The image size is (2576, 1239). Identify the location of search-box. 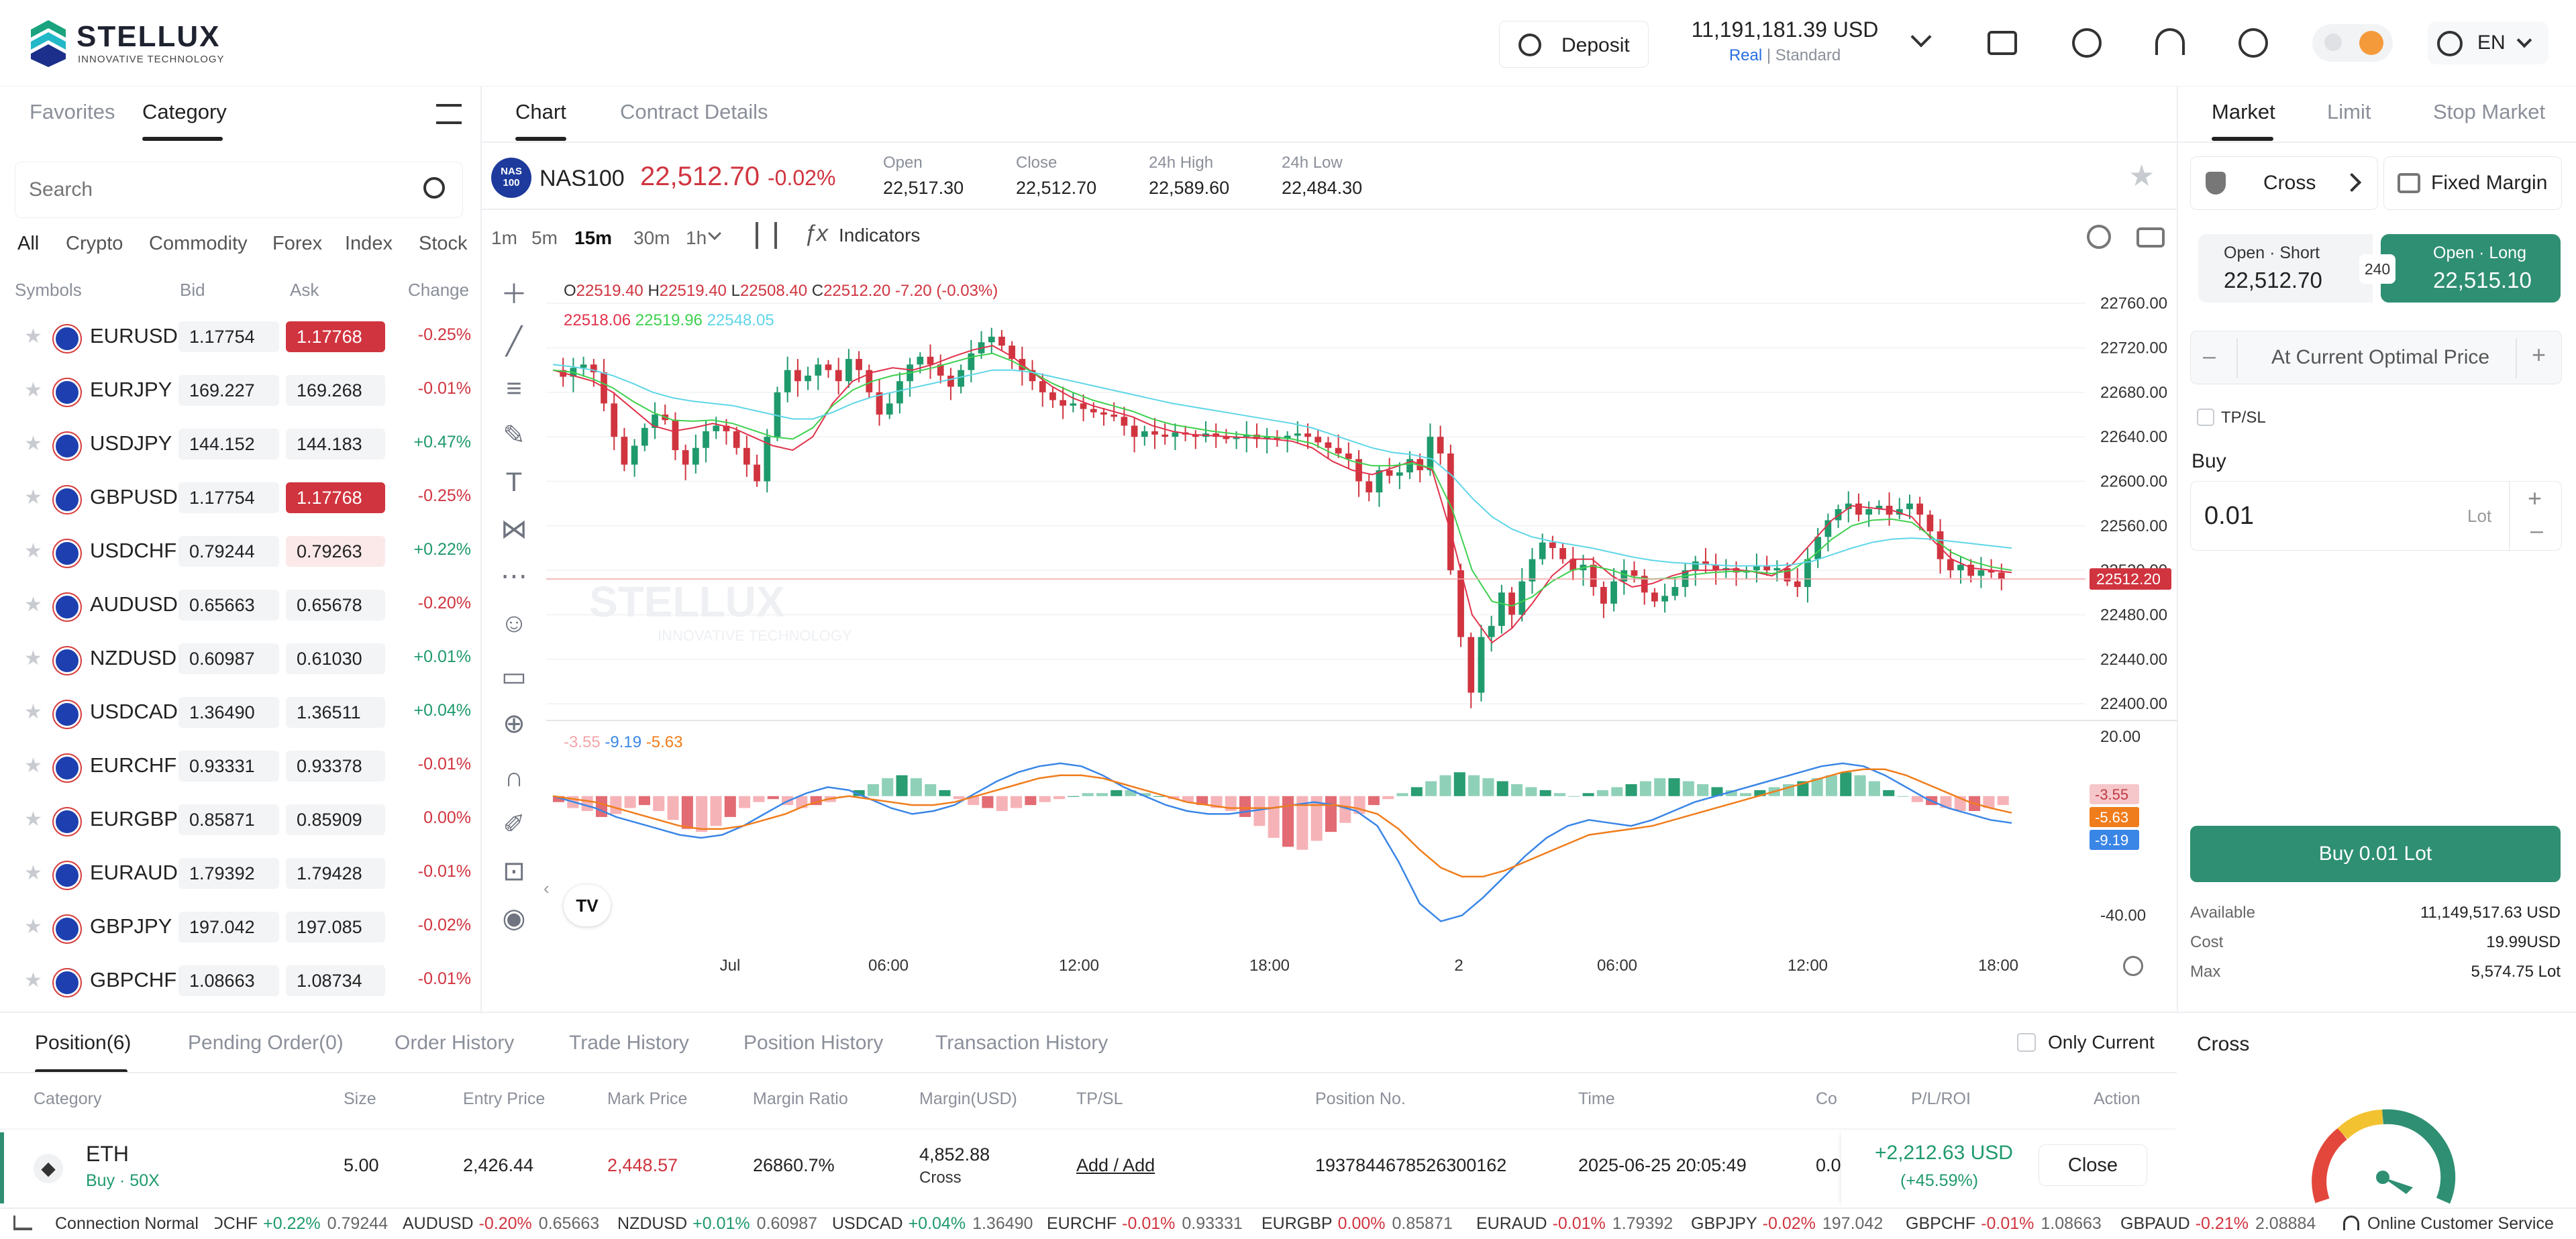
(239, 190).